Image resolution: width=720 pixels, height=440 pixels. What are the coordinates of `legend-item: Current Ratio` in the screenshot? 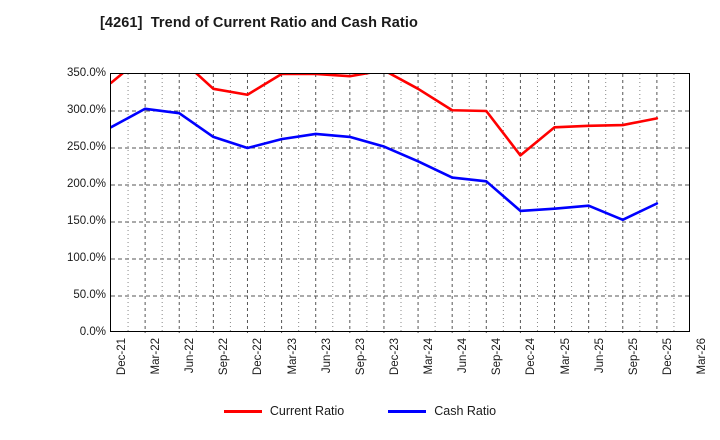 It's located at (284, 411).